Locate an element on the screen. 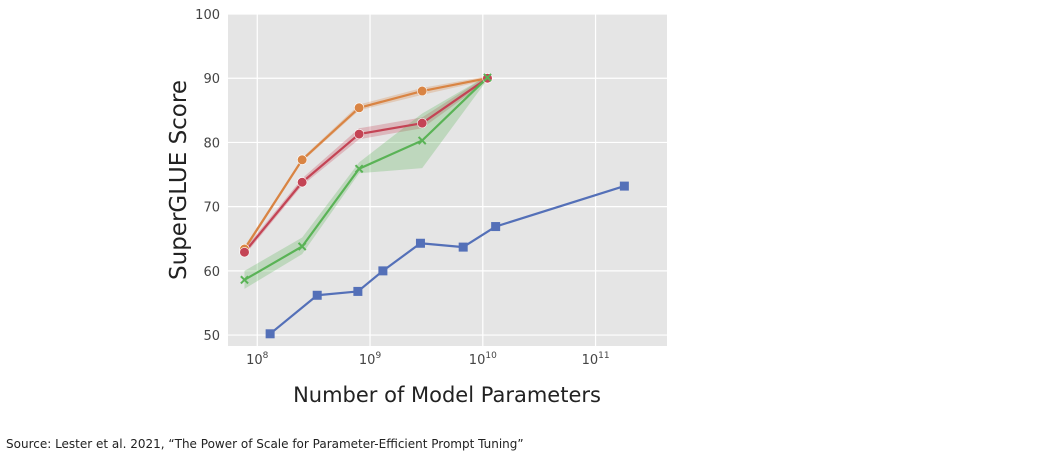  series-0-line is located at coordinates (447, 260).